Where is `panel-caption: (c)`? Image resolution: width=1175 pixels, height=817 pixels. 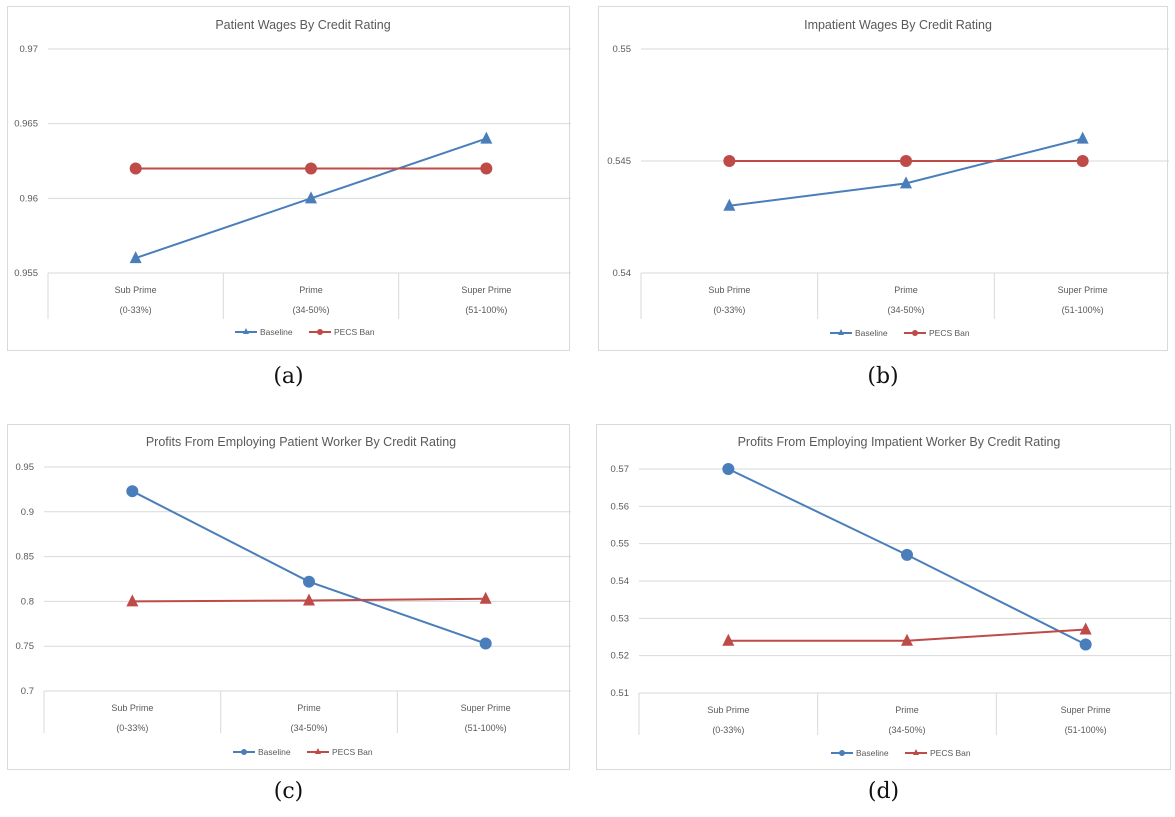 panel-caption: (c) is located at coordinates (288, 791).